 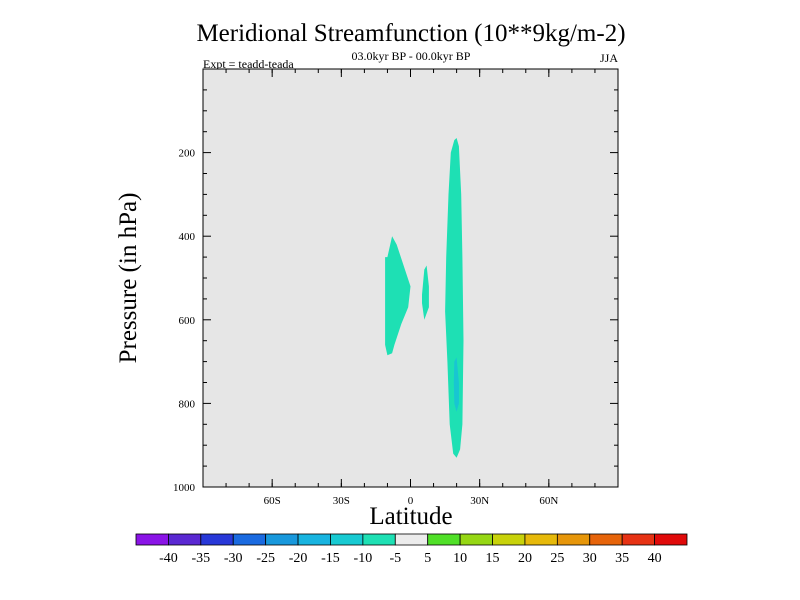 What do you see at coordinates (609, 58) in the screenshot?
I see `chart-subtitle-right: JJA` at bounding box center [609, 58].